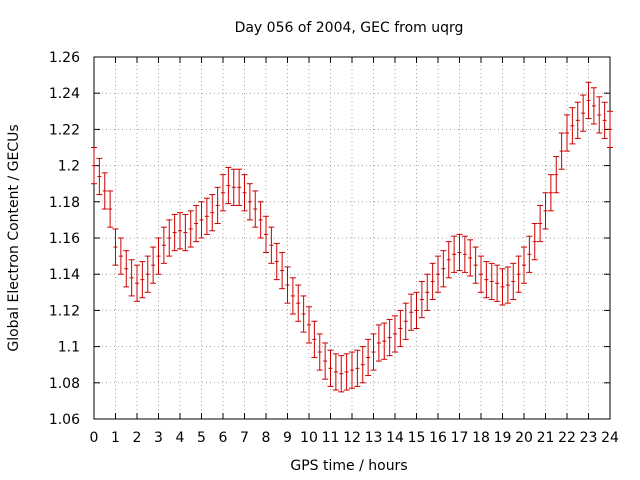 The image size is (640, 480). Describe the element at coordinates (69, 348) in the screenshot. I see `y-tick-label: 1.1` at that location.